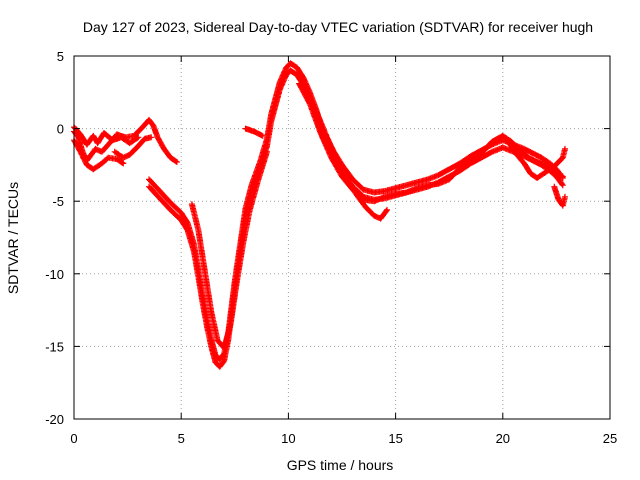 The height and width of the screenshot is (480, 640). What do you see at coordinates (58, 201) in the screenshot?
I see `y-tick-label: -5` at bounding box center [58, 201].